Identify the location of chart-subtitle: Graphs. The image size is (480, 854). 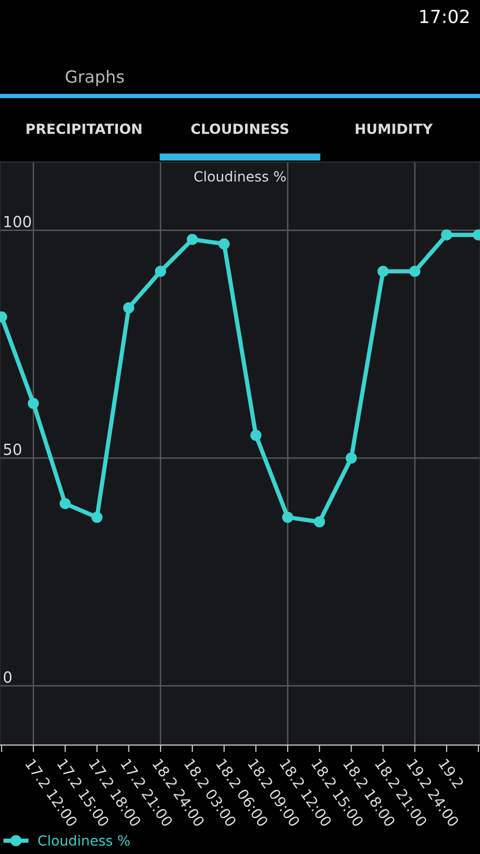
(95, 78).